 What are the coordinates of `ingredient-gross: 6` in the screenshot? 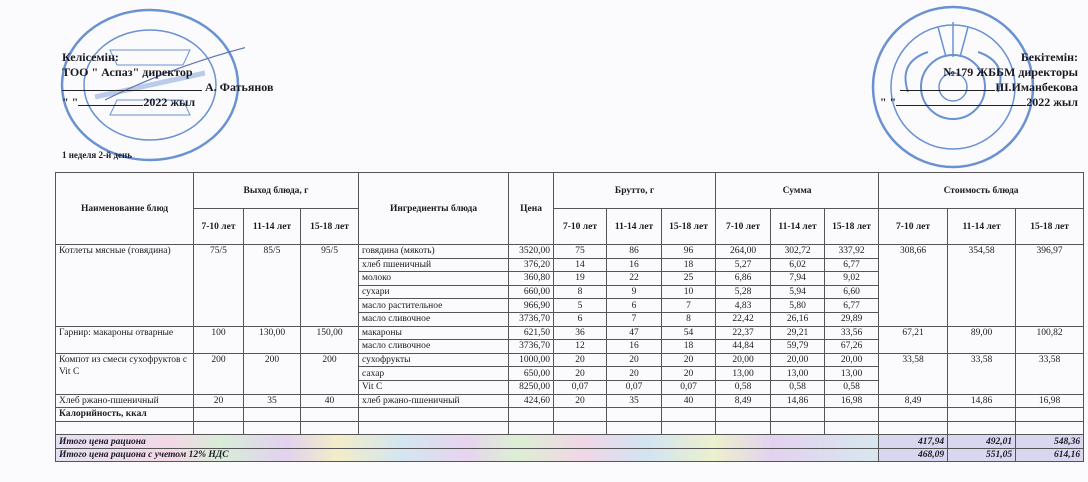 It's located at (580, 319).